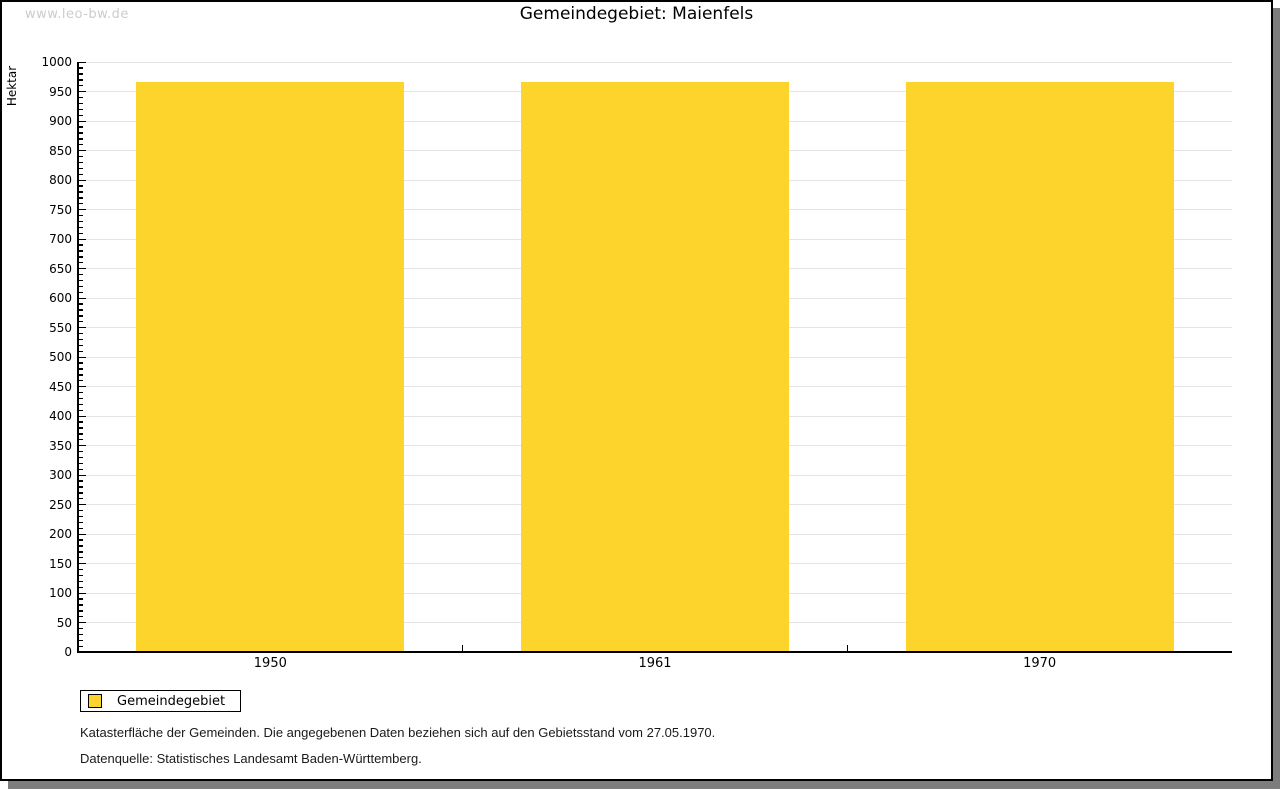  Describe the element at coordinates (60, 327) in the screenshot. I see `y-tick-label: 550` at that location.